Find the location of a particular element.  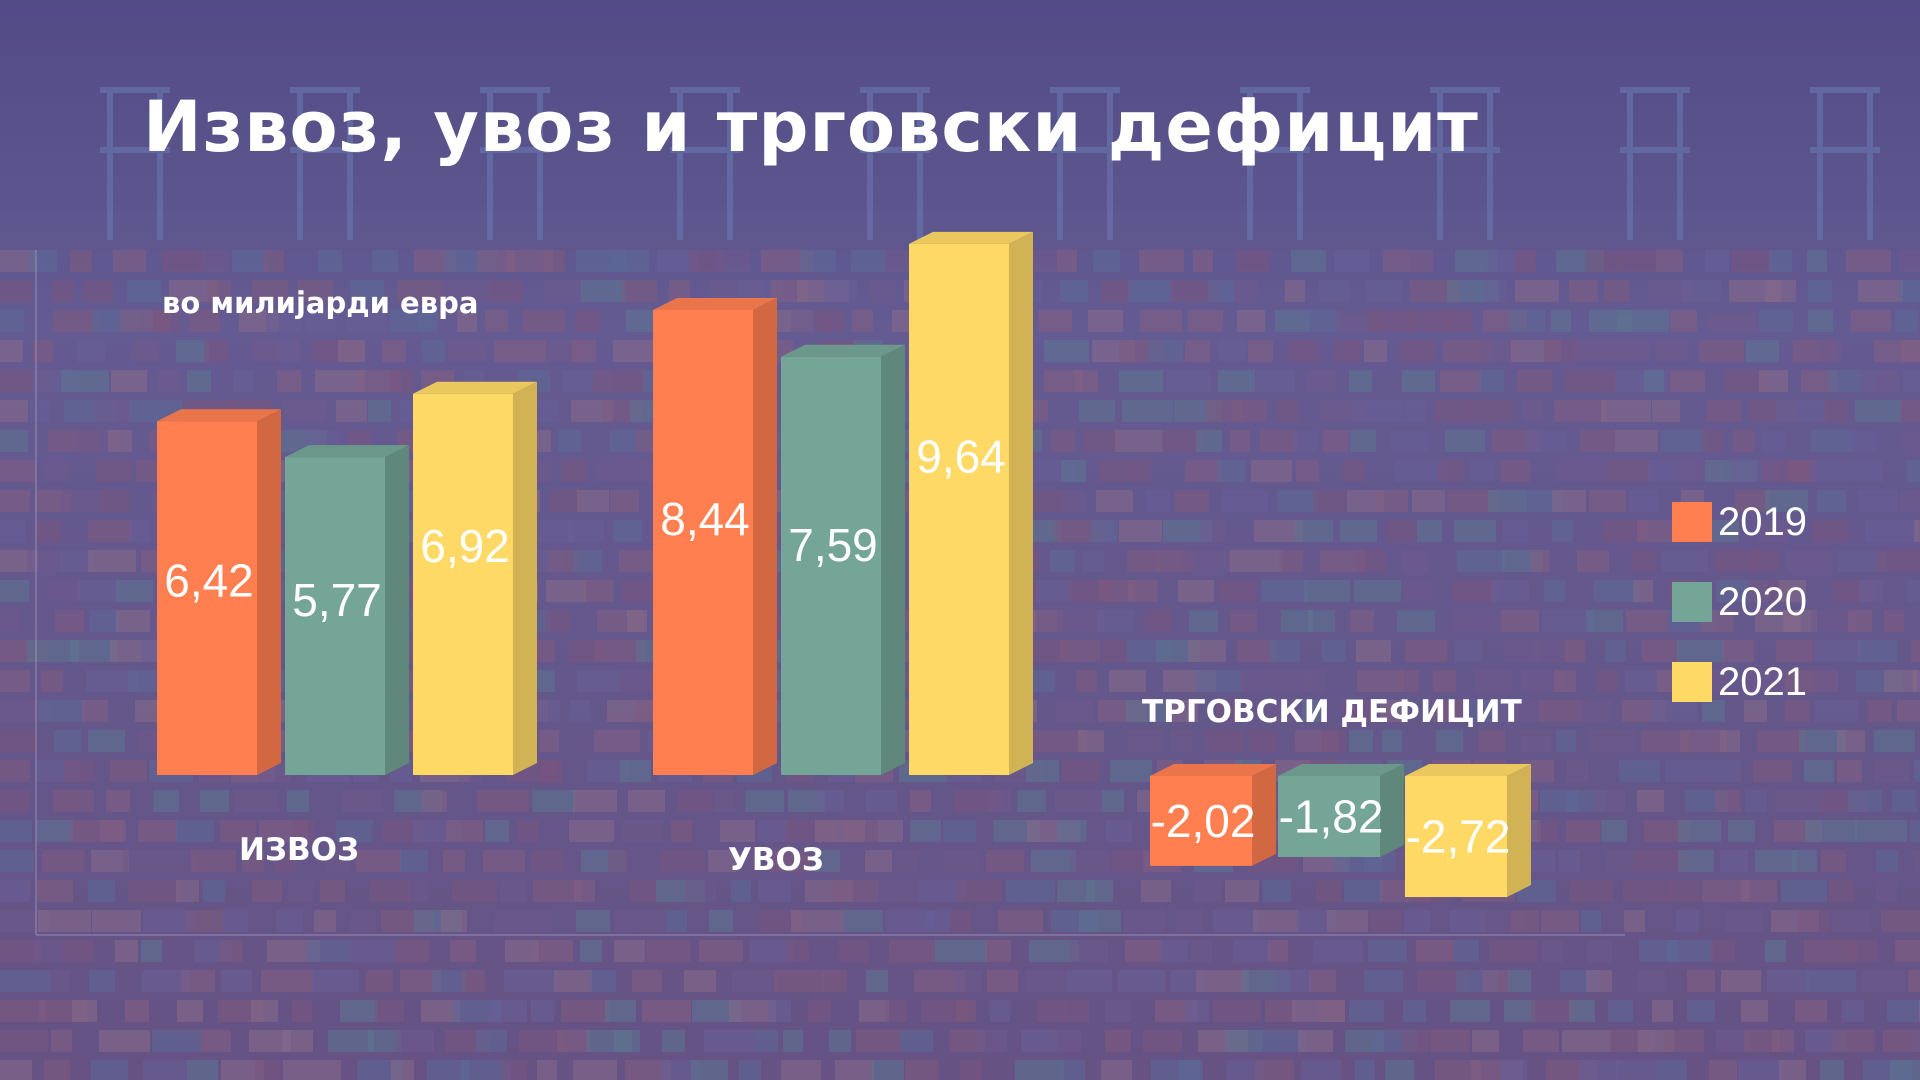

legend-swatch-2019 is located at coordinates (1692, 522).